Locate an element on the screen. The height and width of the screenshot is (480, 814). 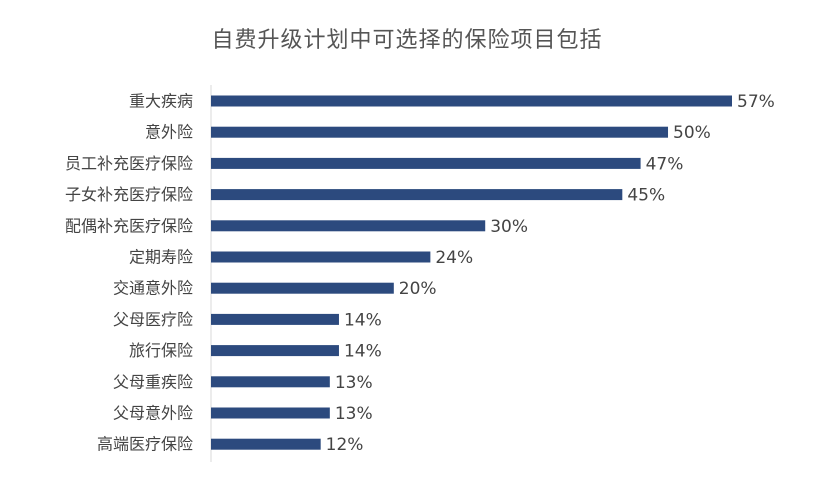
category-label: 父母重疾险 is located at coordinates (153, 381).